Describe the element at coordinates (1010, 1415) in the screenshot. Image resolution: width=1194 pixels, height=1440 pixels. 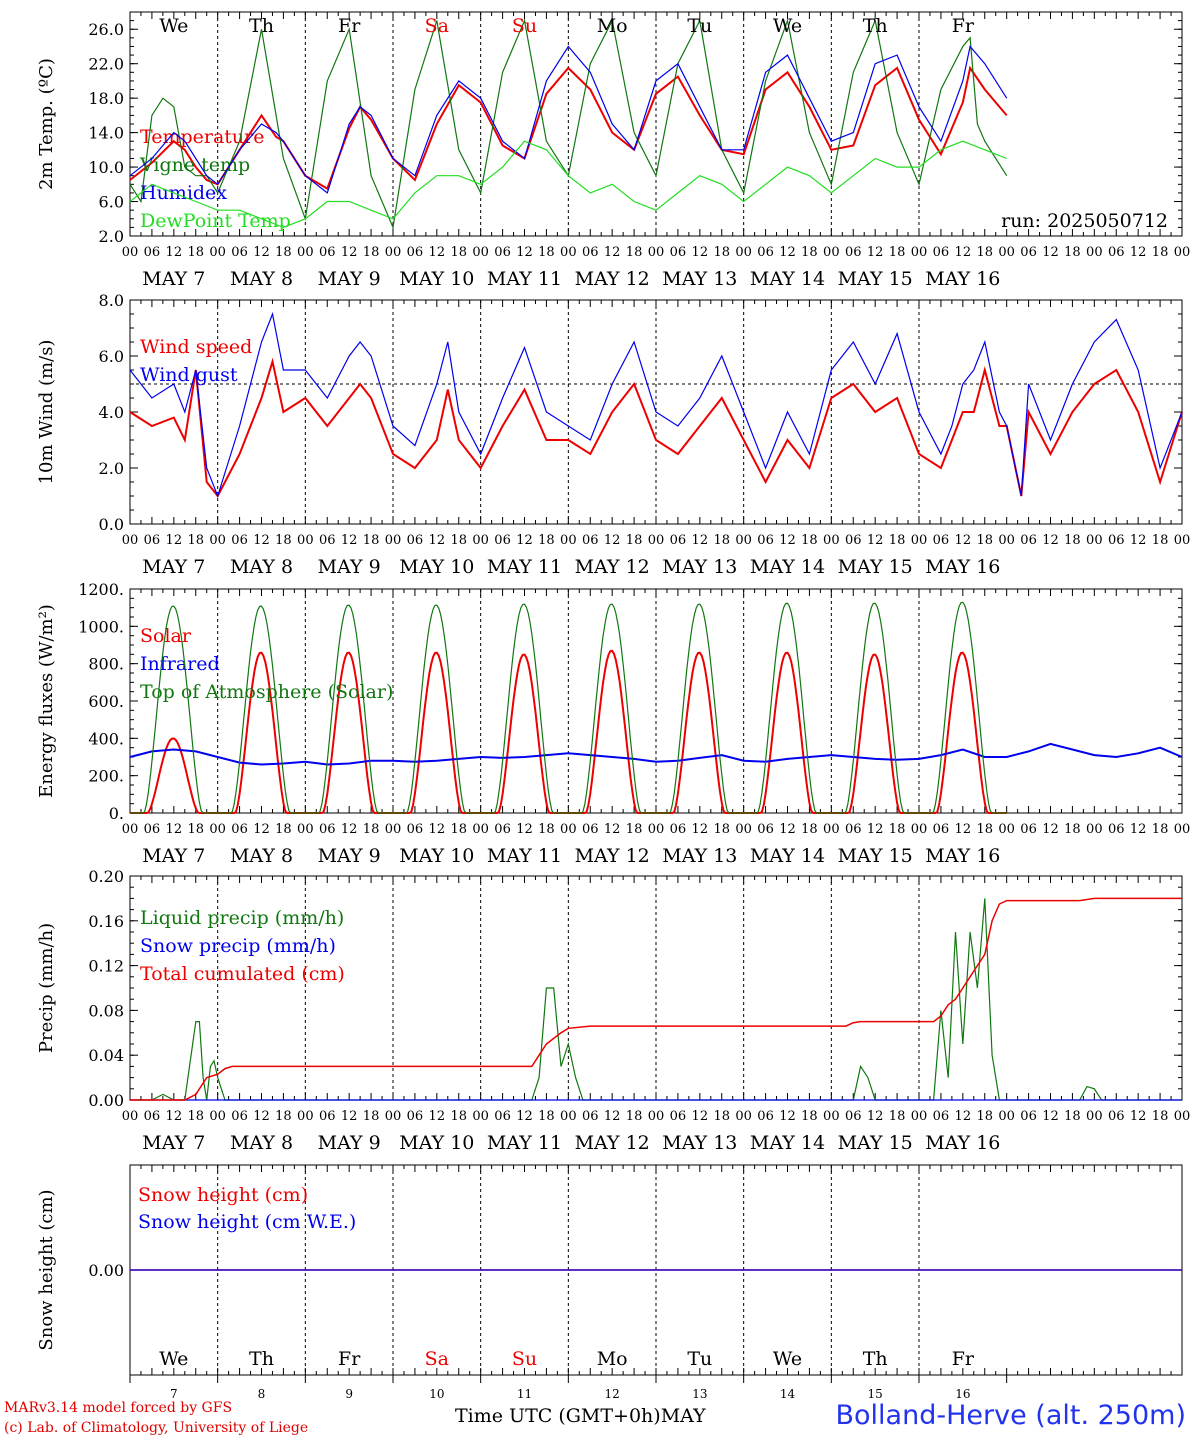
I see `station-label: Bolland-Herve (alt. 250m)` at that location.